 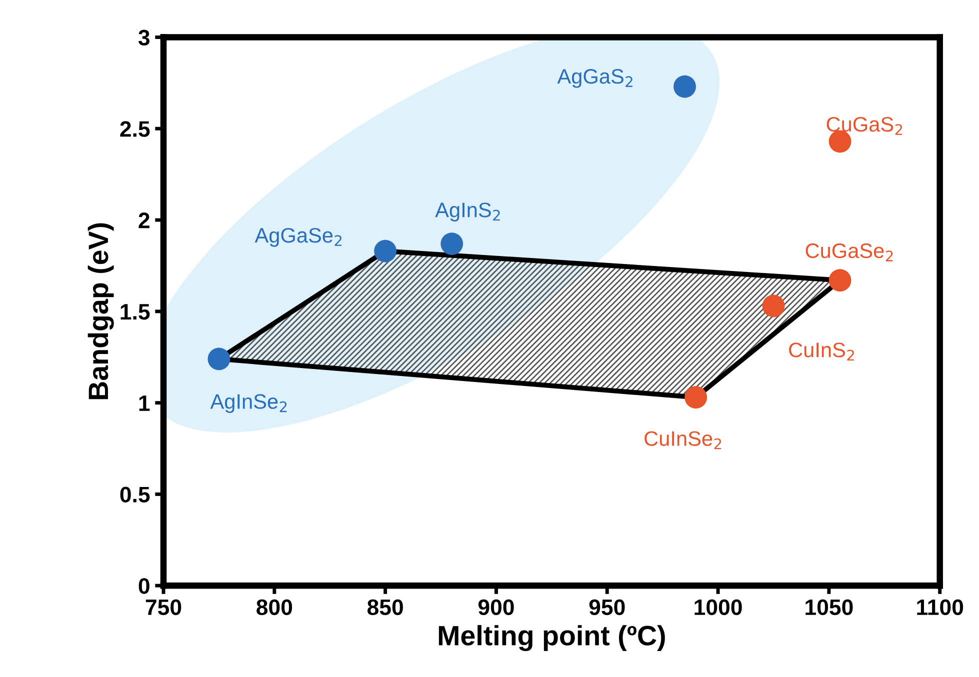 What do you see at coordinates (385, 607) in the screenshot?
I see `x-tick-label: 850` at bounding box center [385, 607].